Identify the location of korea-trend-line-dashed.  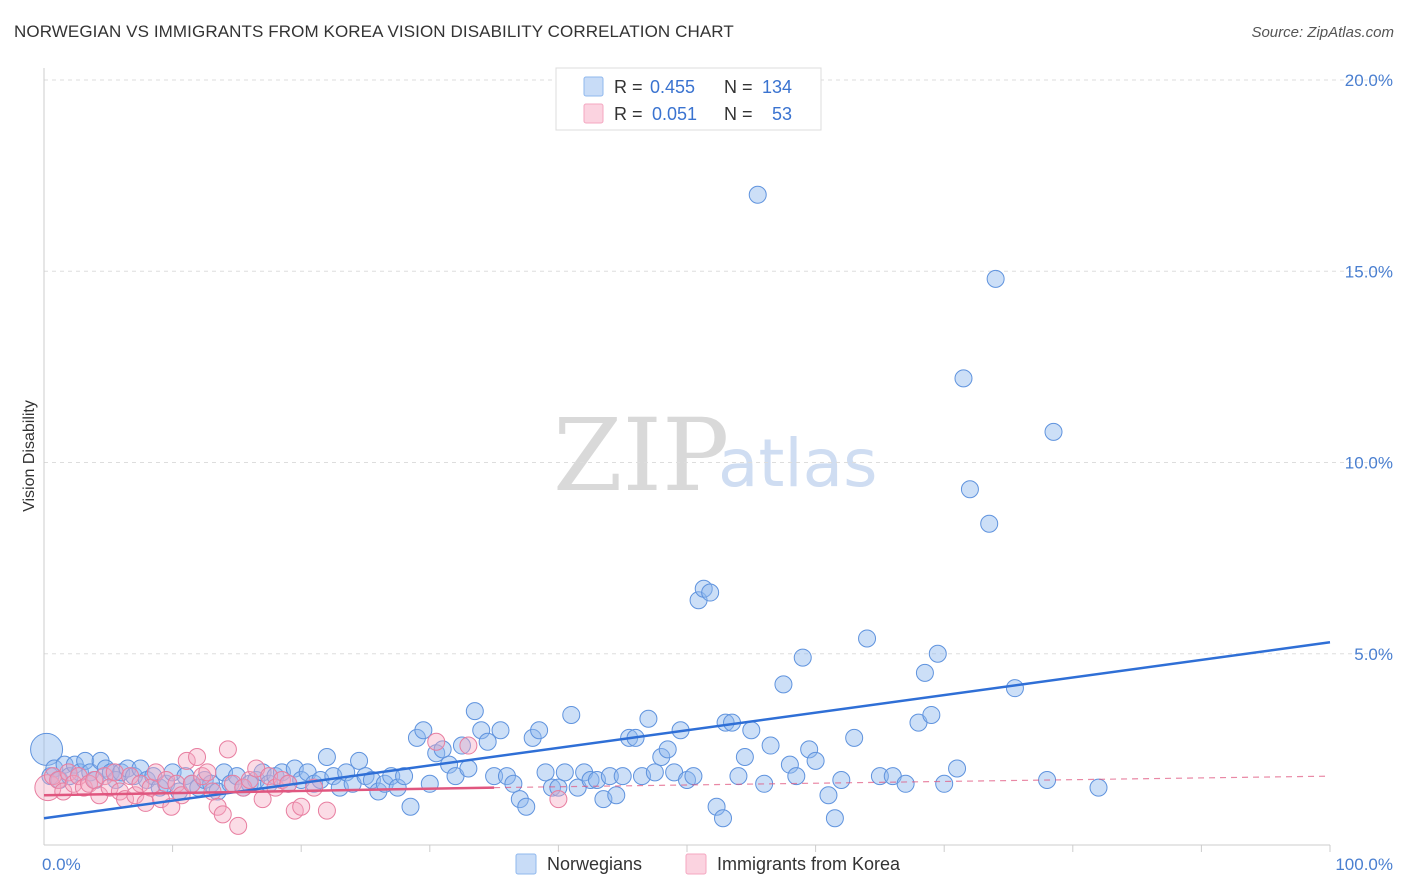
(912, 782).